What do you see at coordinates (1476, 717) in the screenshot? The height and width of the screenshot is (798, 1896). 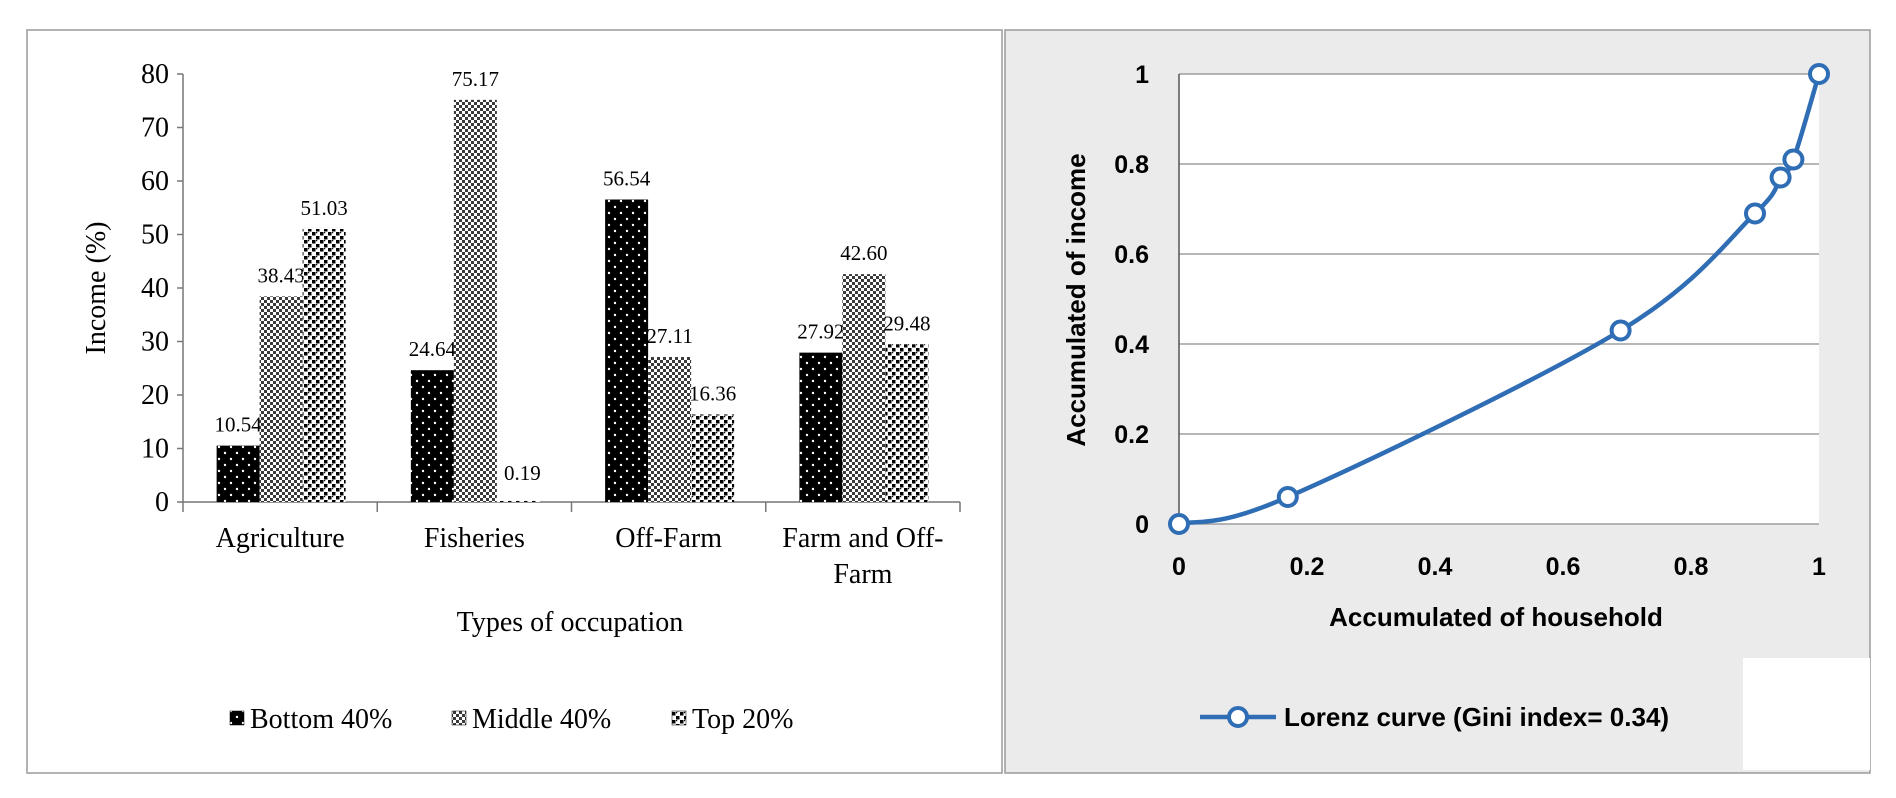 I see `legend-label: Lorenz curve (Gini index= 0.34)` at bounding box center [1476, 717].